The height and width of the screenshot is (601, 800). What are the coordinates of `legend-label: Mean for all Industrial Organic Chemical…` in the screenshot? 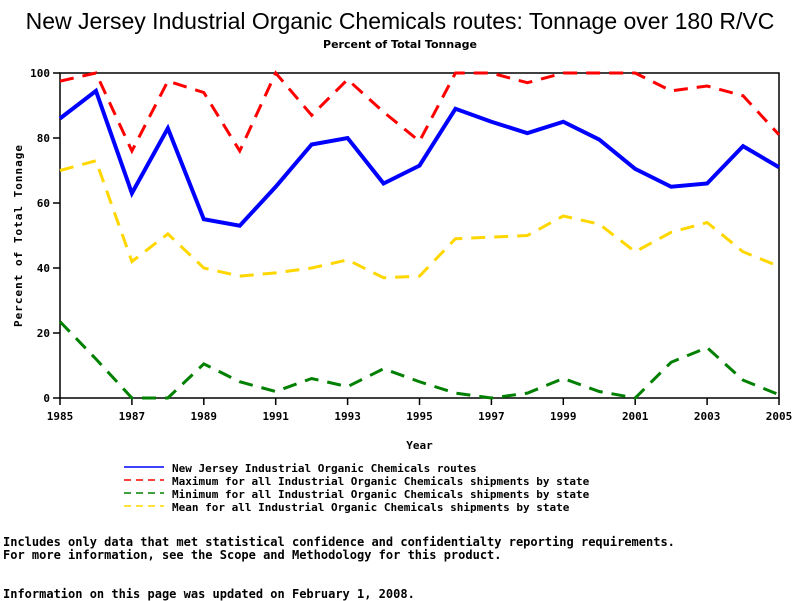 It's located at (371, 507).